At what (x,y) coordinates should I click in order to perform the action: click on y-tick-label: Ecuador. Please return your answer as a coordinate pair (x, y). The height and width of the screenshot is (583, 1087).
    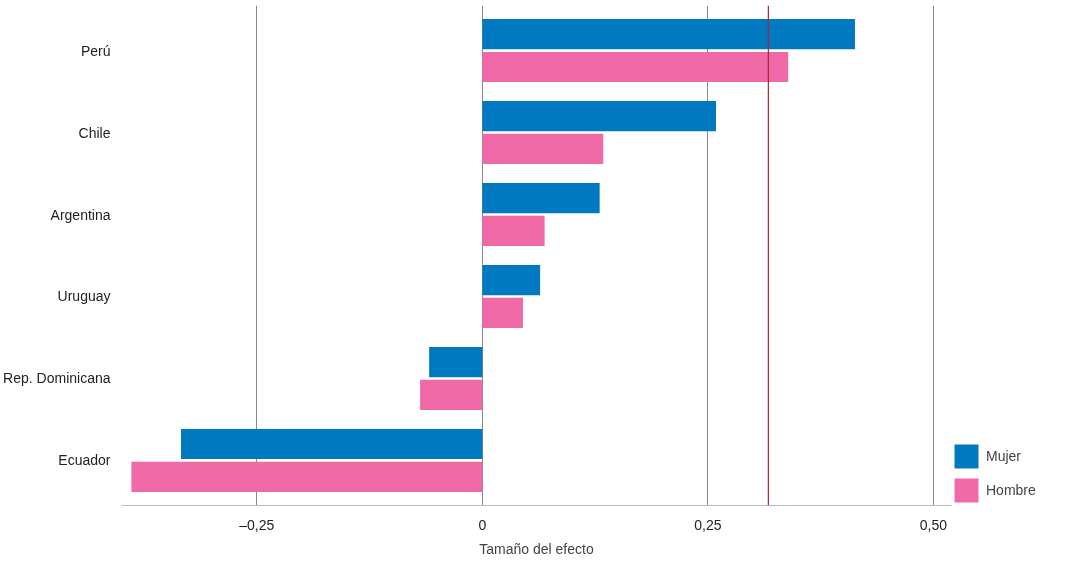
    Looking at the image, I should click on (84, 460).